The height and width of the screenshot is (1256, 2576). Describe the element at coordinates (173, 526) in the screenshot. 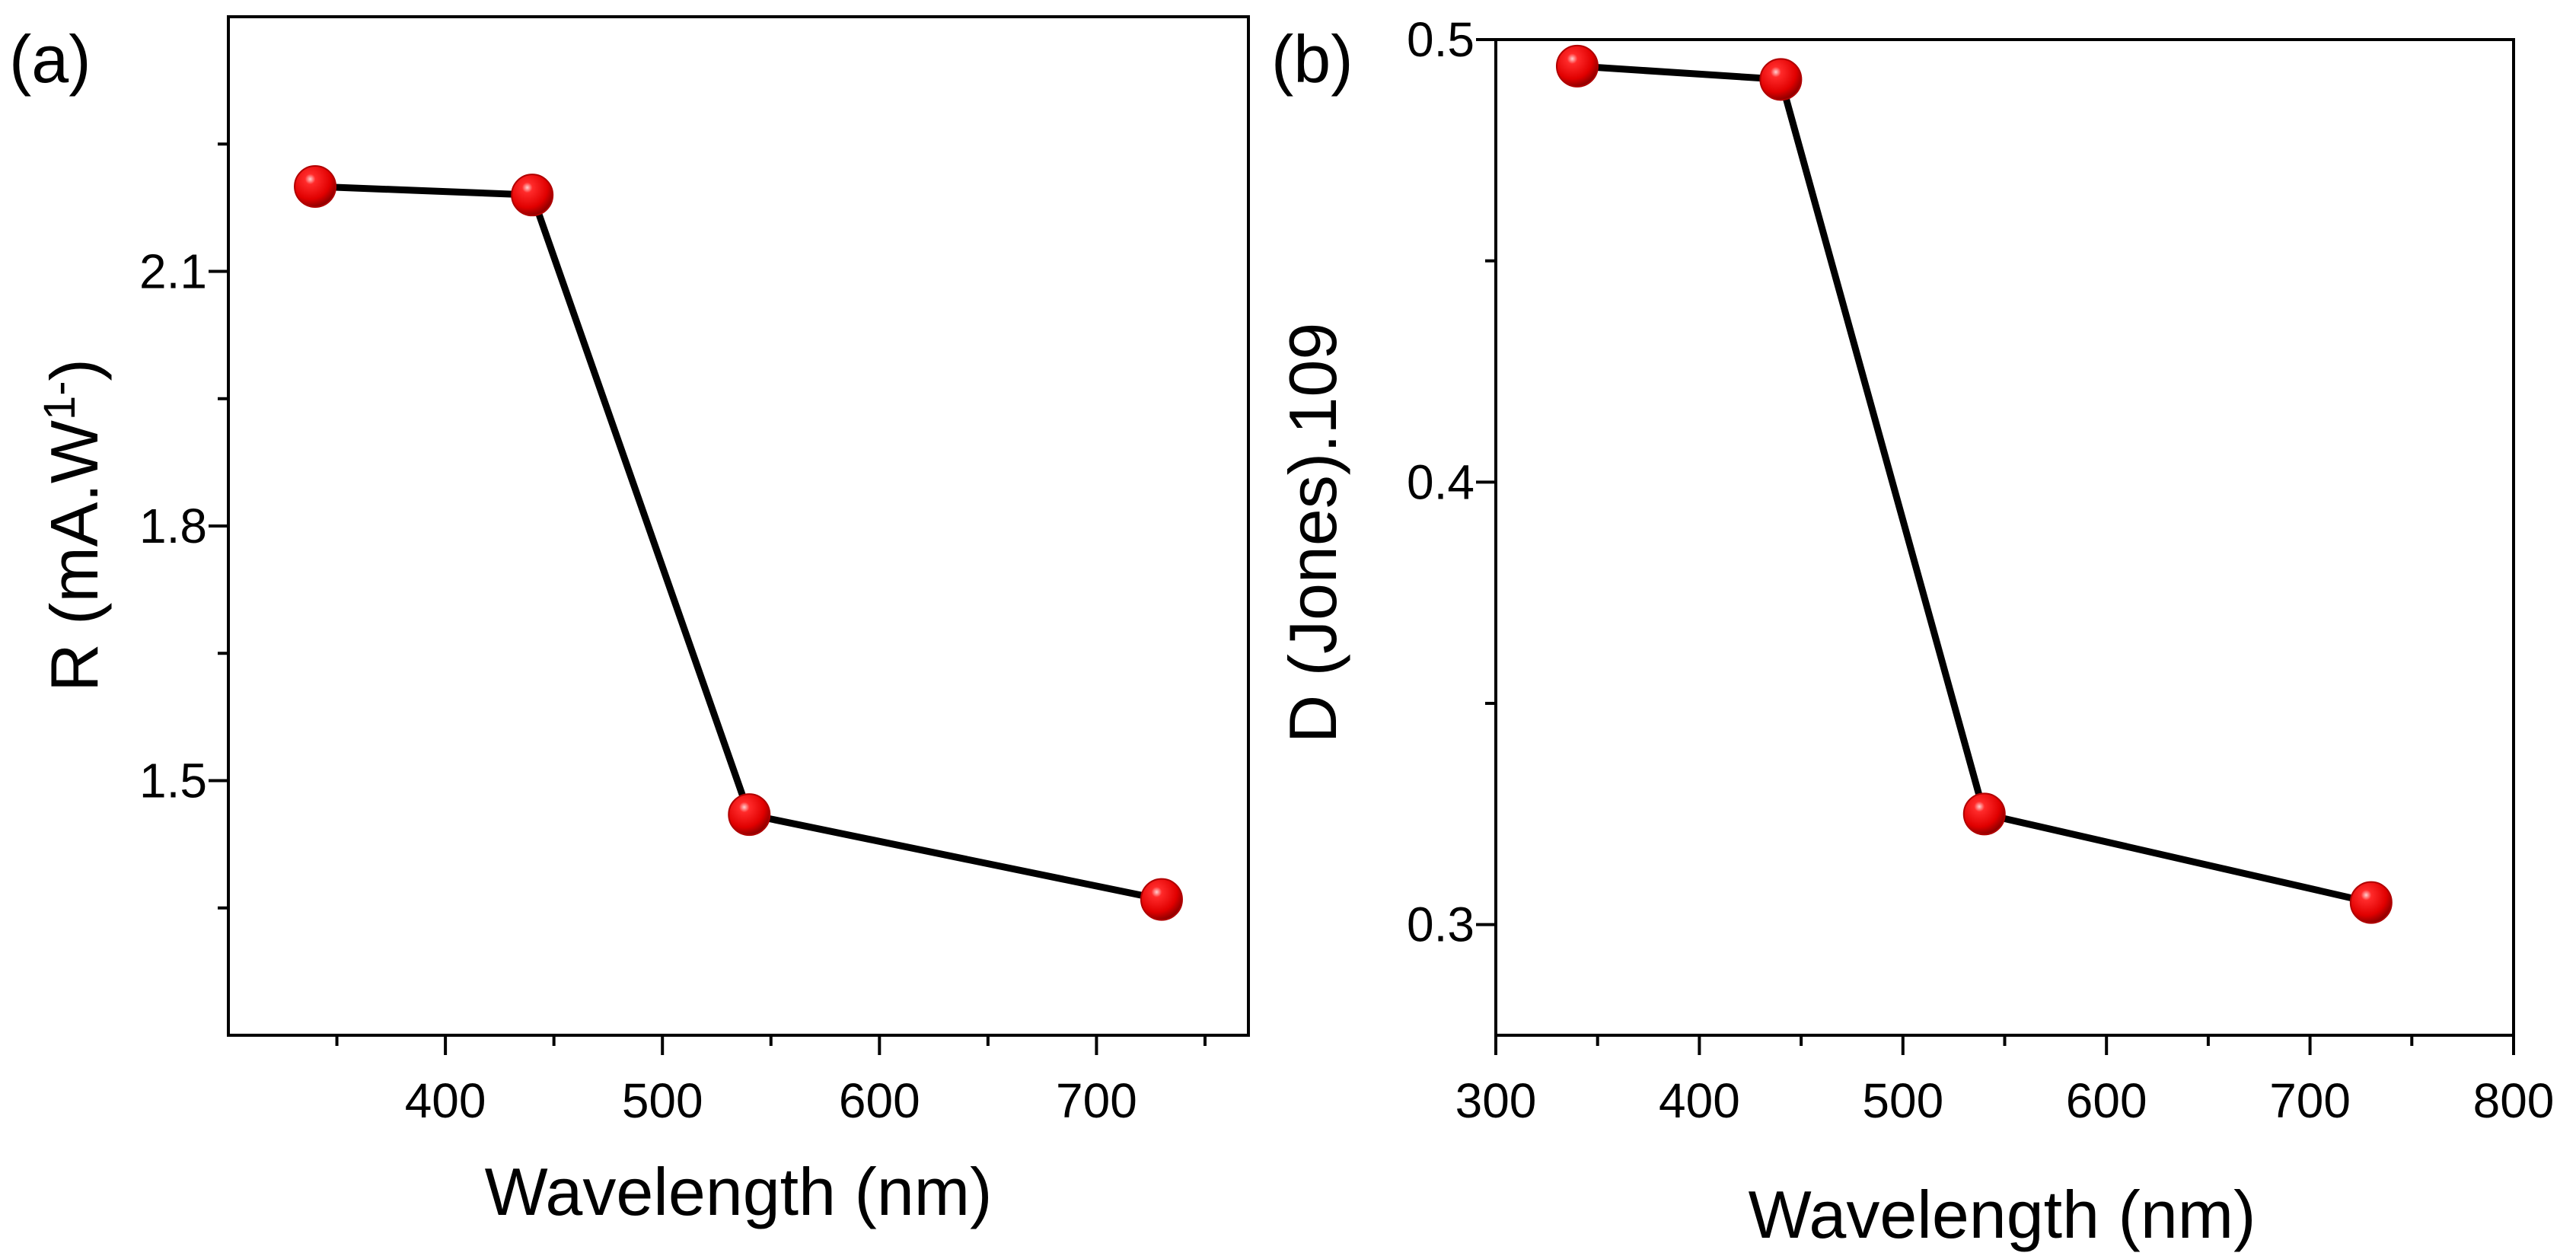

I see `y-tick-label: 1.8` at that location.